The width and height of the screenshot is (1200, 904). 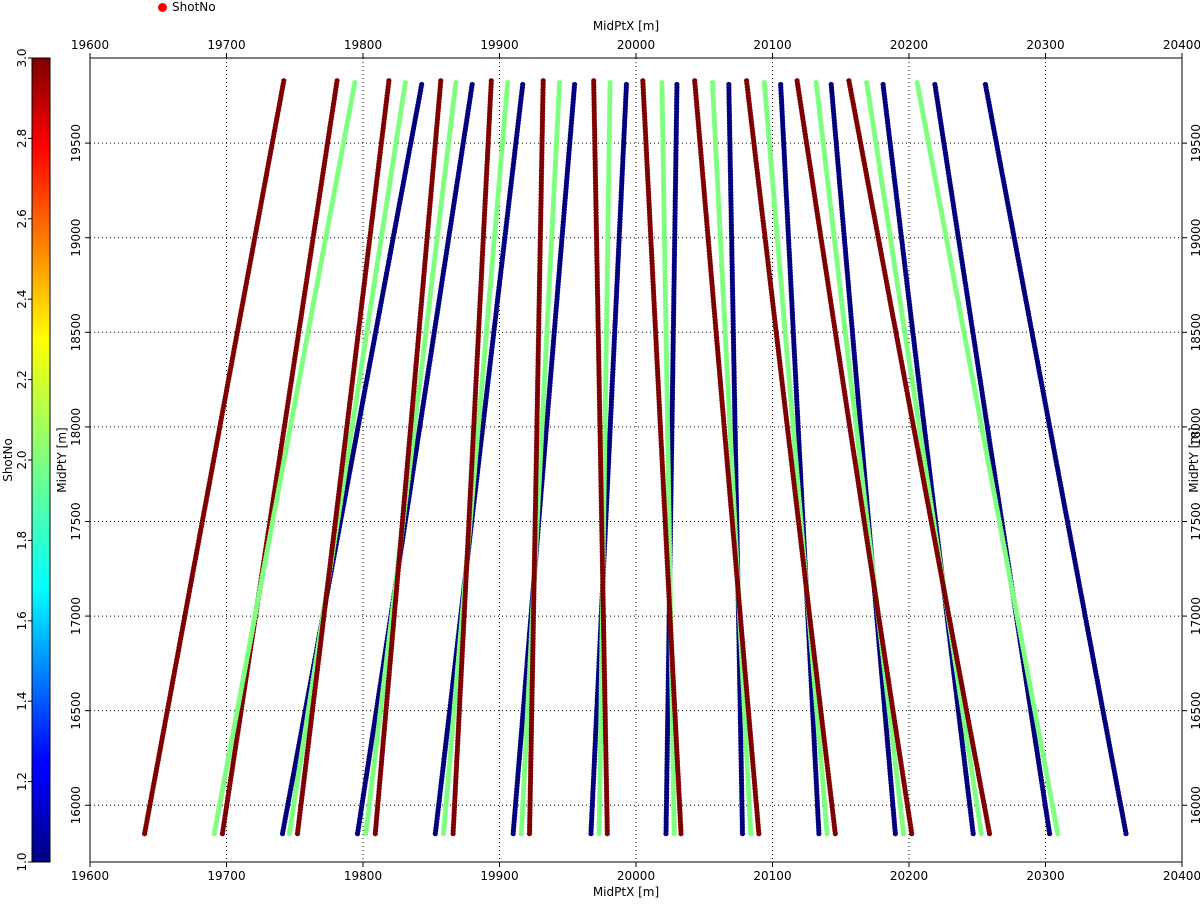 I want to click on colorbar-tick-label: 2.6, so click(x=22, y=218).